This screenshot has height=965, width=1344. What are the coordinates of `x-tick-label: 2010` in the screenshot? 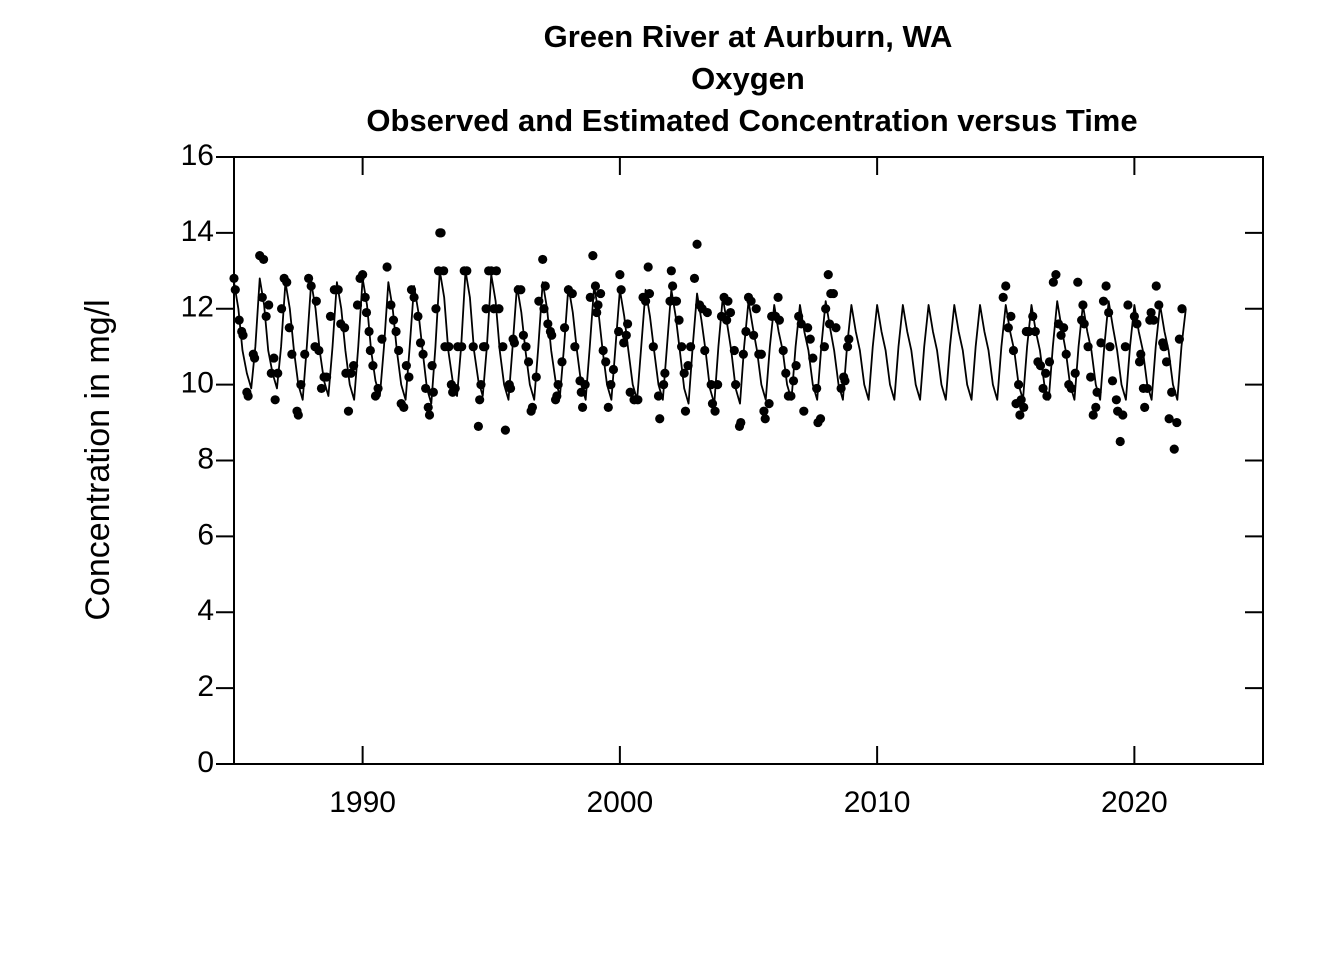 It's located at (877, 802).